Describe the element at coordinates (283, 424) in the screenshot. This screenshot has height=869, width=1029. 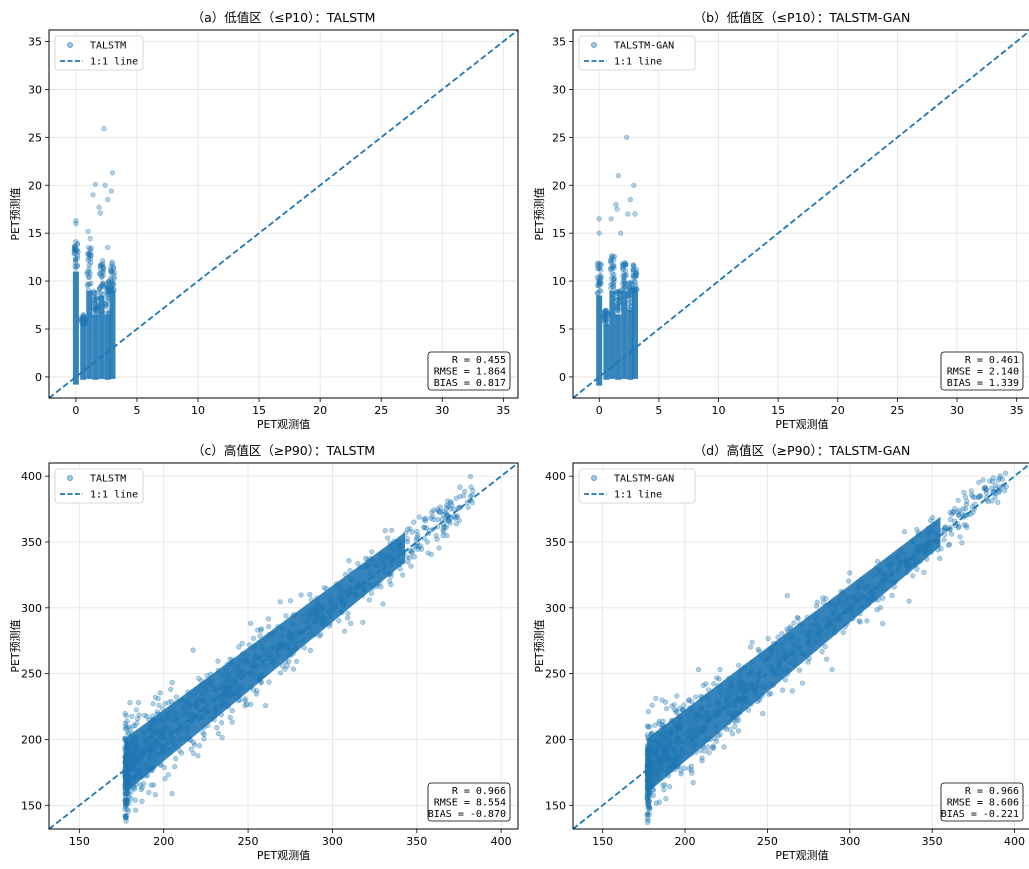
I see `x-axis-label: PET观测值` at that location.